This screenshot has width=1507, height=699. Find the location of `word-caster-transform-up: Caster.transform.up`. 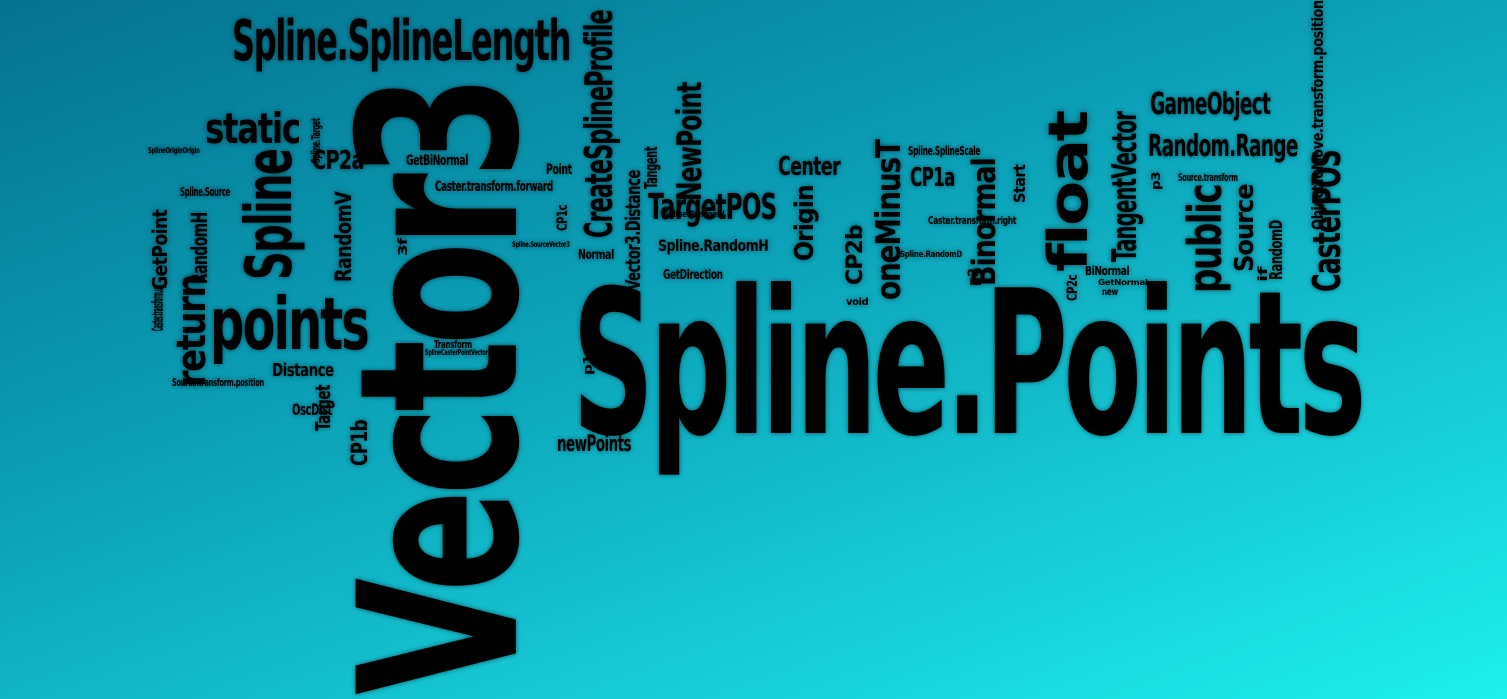

word-caster-transform-up: Caster.transform.up is located at coordinates (157, 308).